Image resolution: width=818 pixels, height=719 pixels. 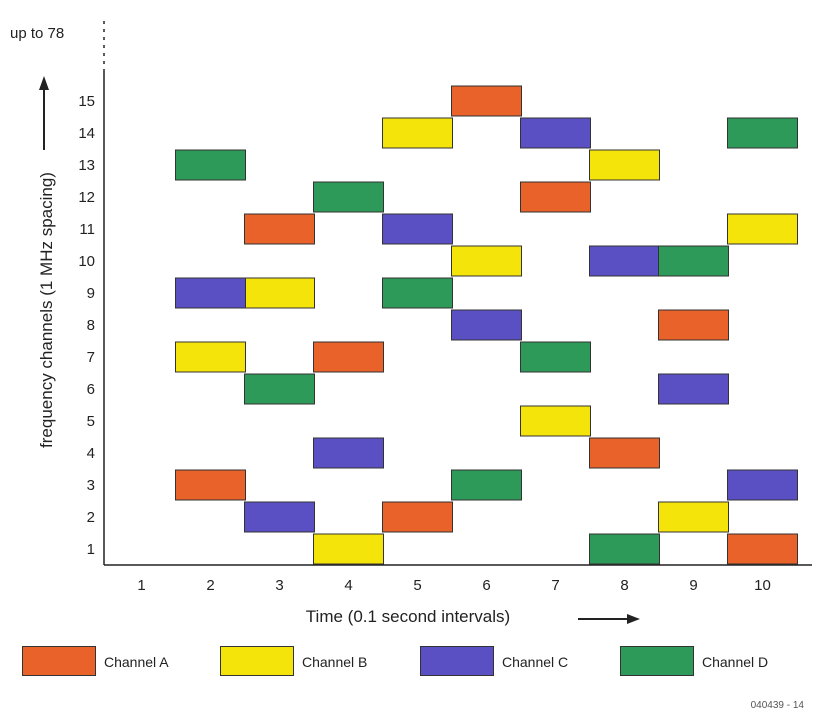 I want to click on legend: Channel A Channel B Channel C Channel D, so click(x=409, y=666).